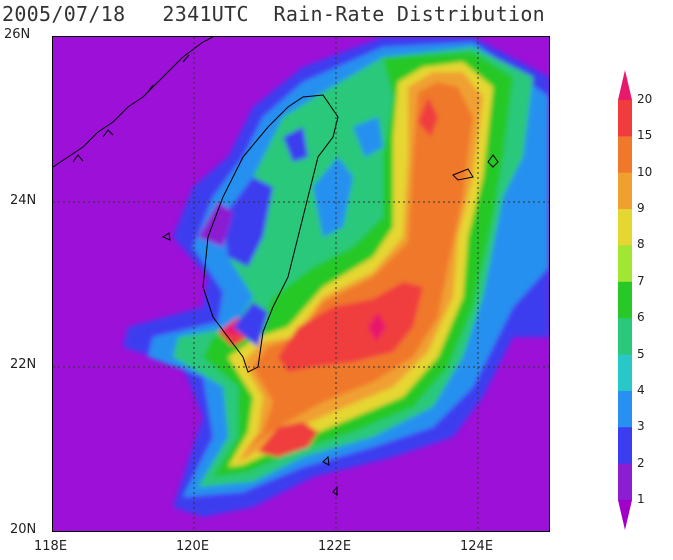 The width and height of the screenshot is (673, 560). I want to click on rain-level-20-south, so click(288, 439).